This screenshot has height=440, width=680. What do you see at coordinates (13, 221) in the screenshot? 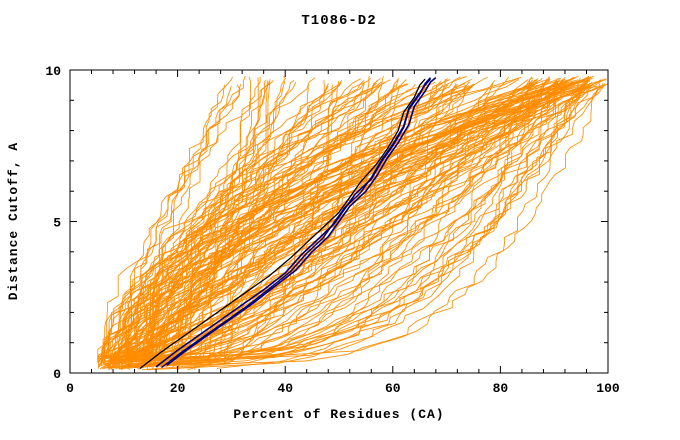
I see `y-axis-label: Distance Cutoff, A` at bounding box center [13, 221].